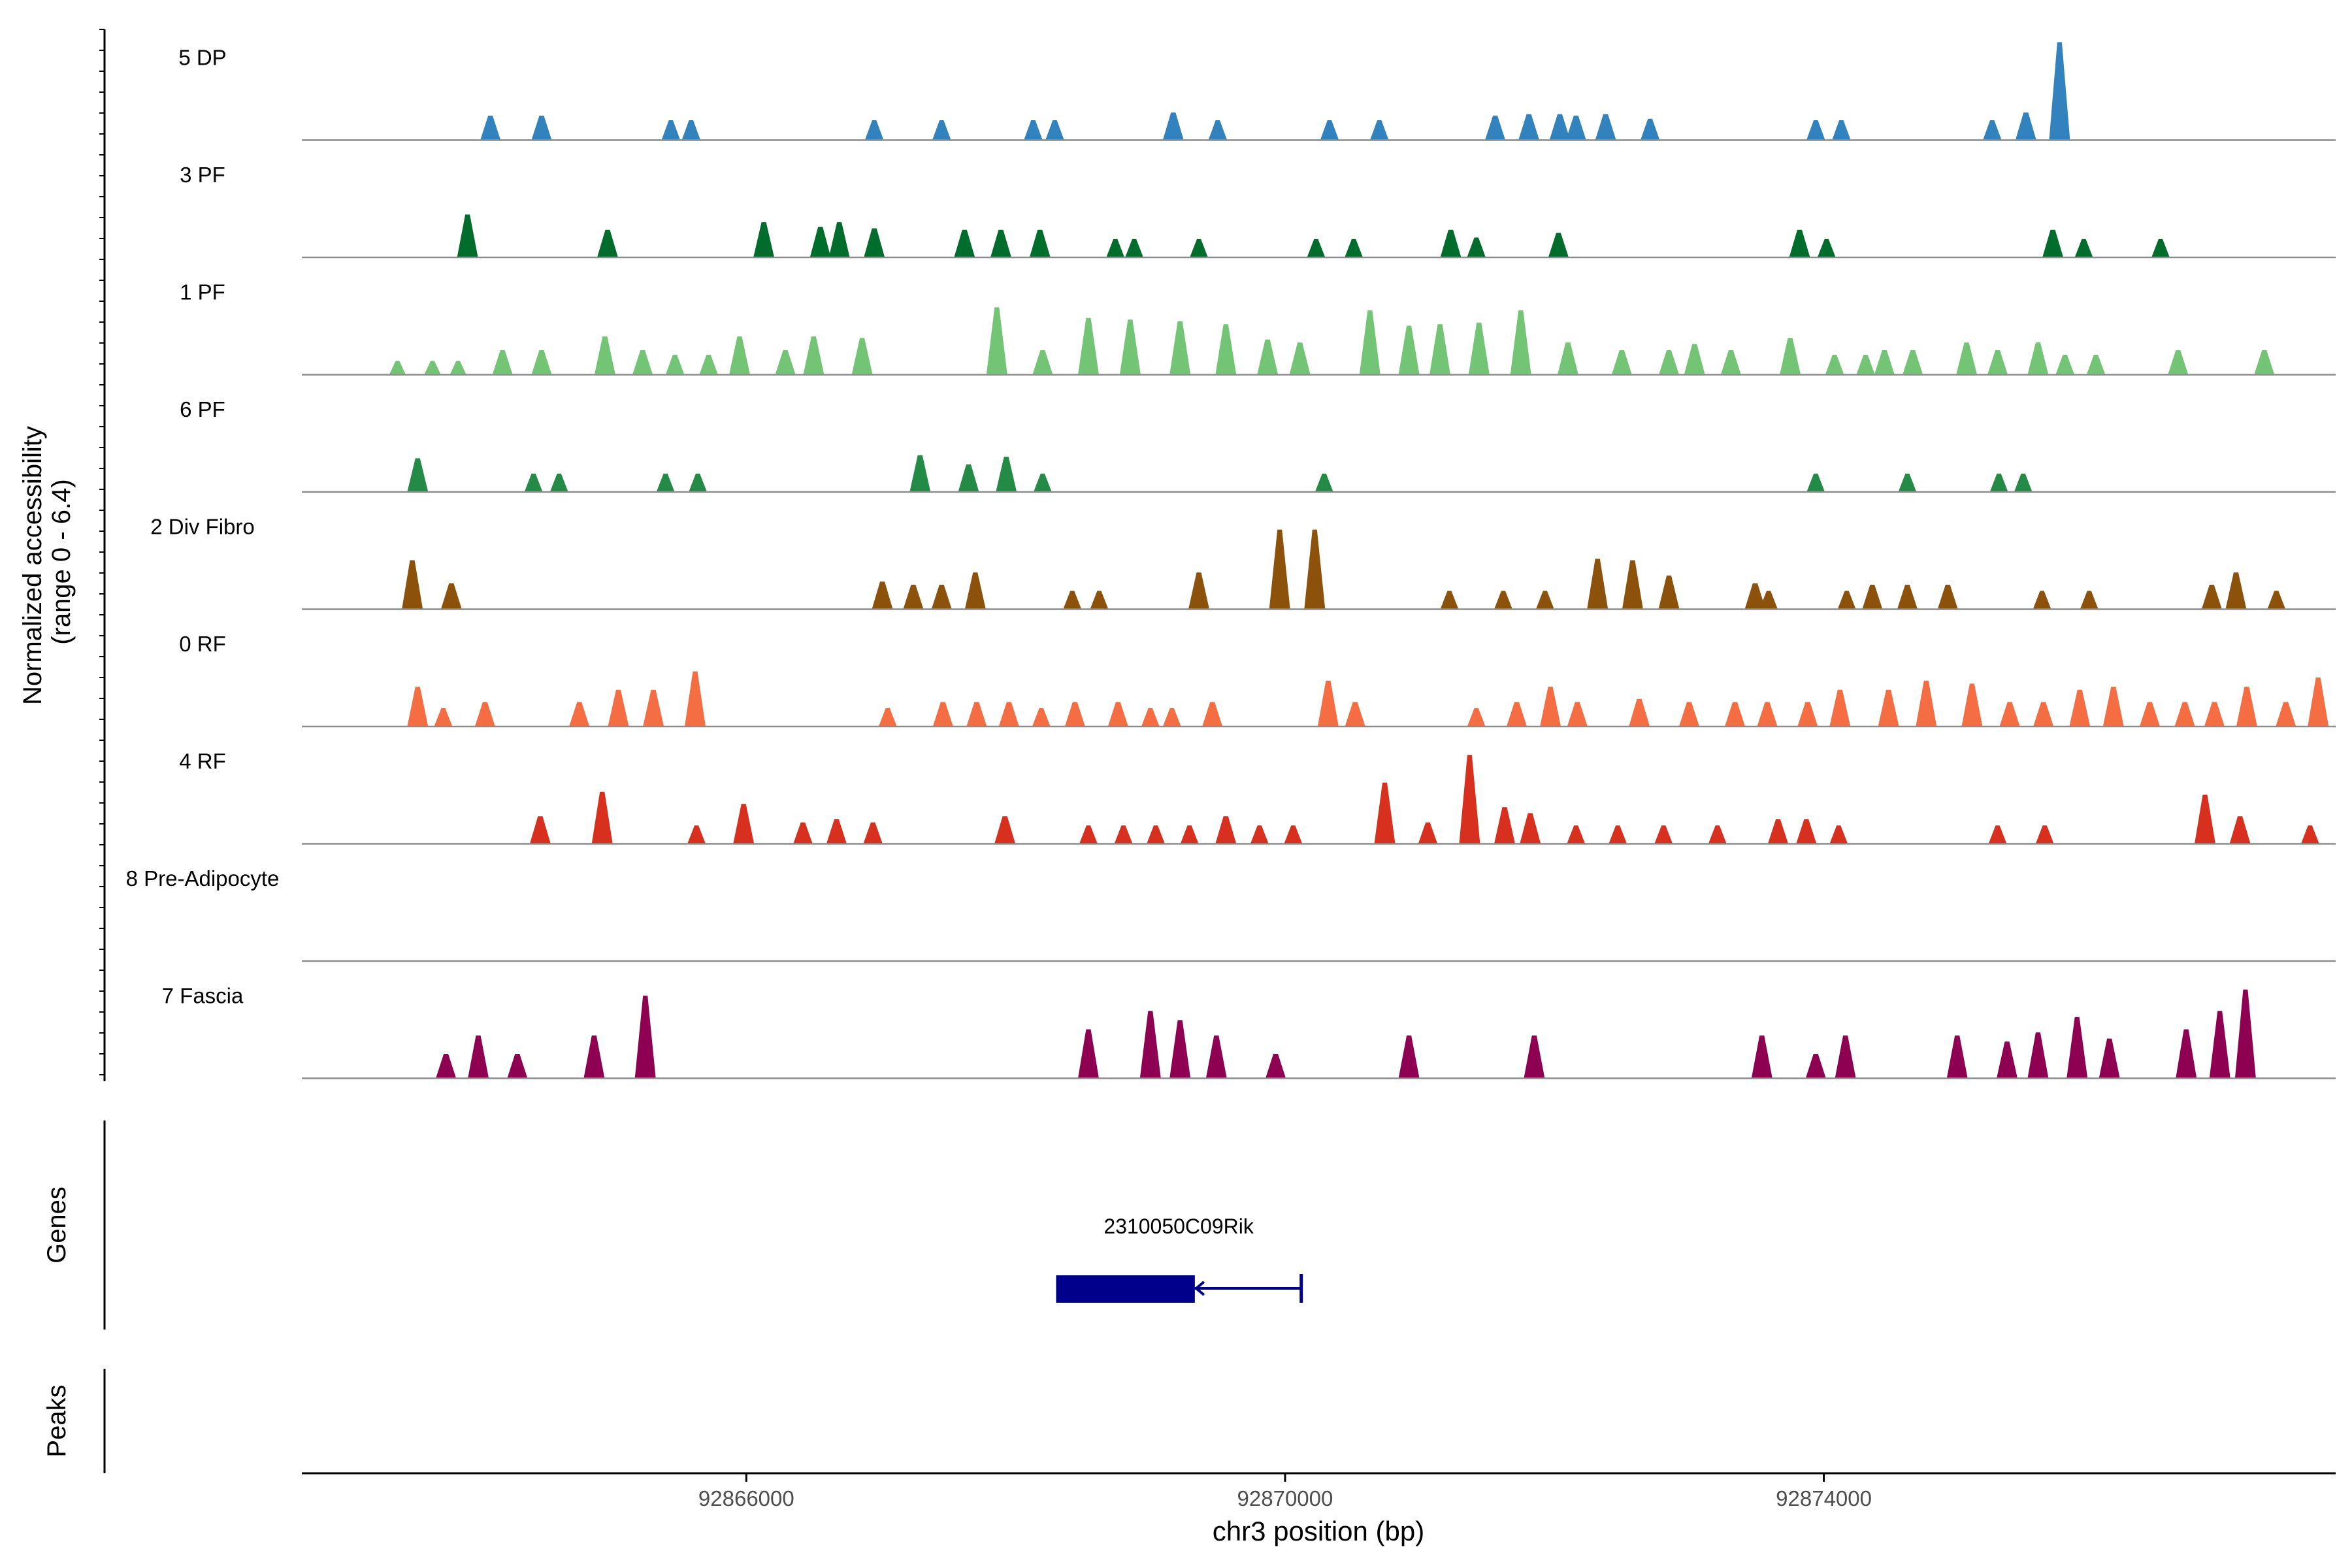 The image size is (2352, 1568). I want to click on gene-name-label: 2310050C09Rik, so click(1178, 1226).